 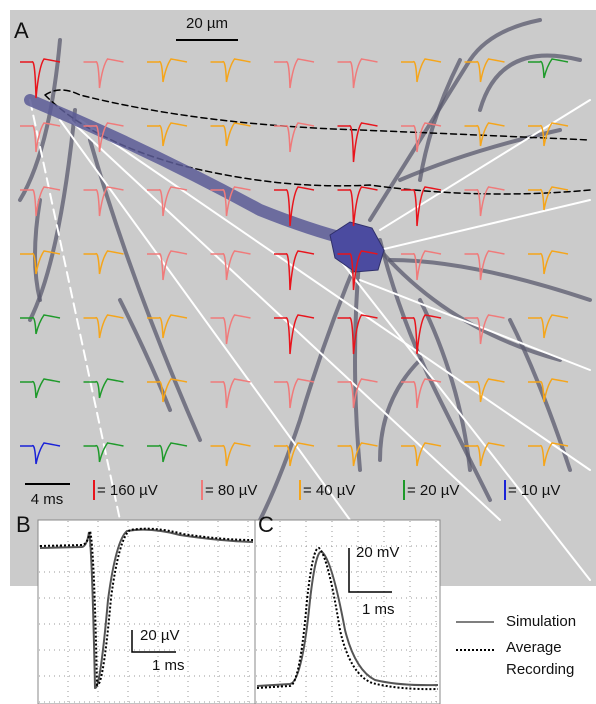 I want to click on panel-label: C, so click(x=266, y=524).